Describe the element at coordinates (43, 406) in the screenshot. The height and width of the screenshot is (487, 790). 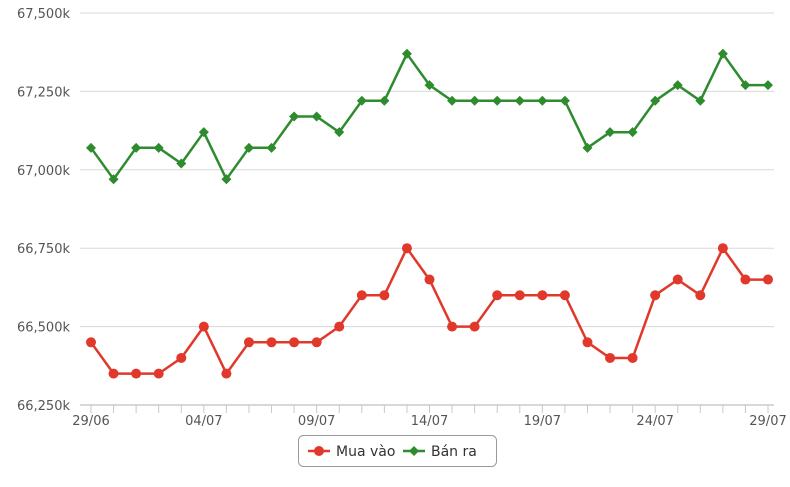
I see `y-tick-label: 66,250k` at that location.